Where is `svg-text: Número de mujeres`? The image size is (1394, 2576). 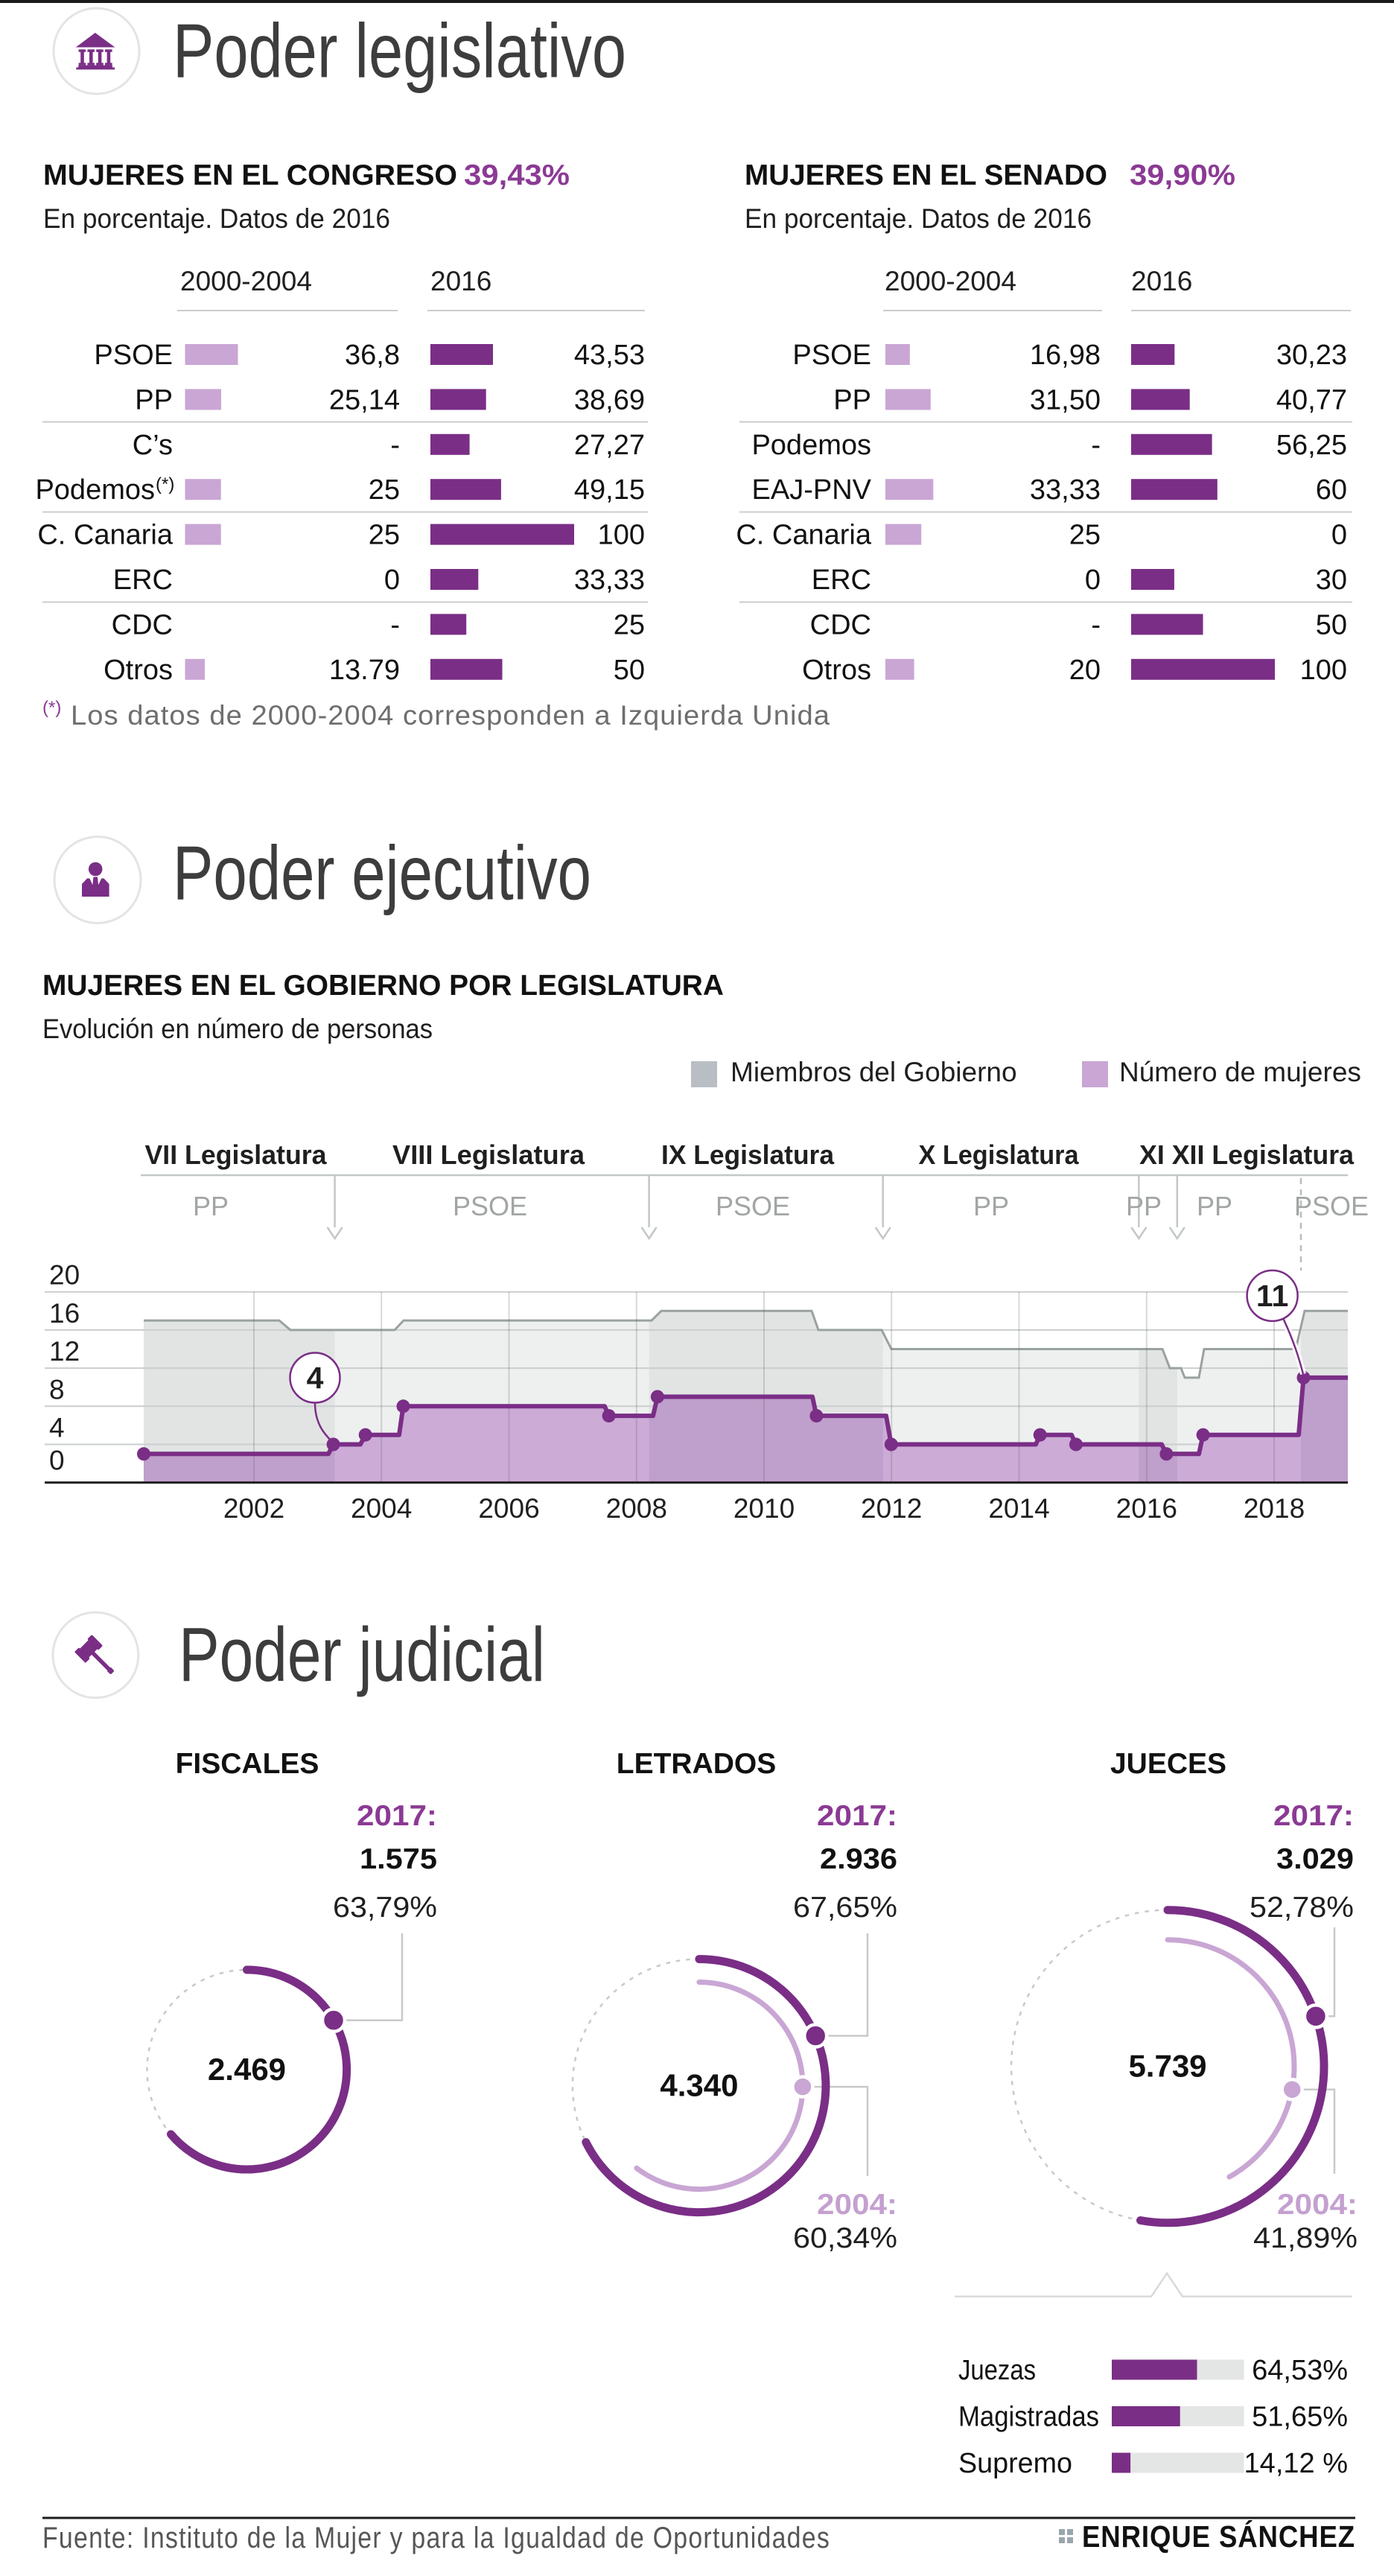
svg-text: Número de mujeres is located at coordinates (1240, 1072).